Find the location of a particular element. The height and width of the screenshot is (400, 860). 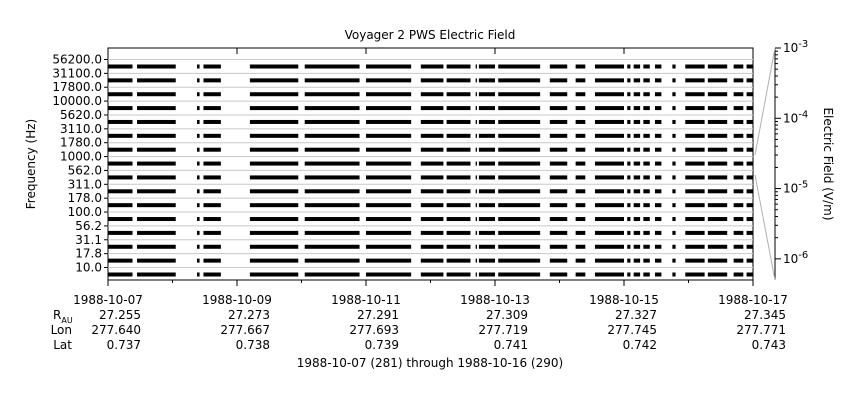

x-tick-label-r: 27.327 is located at coordinates (636, 315).